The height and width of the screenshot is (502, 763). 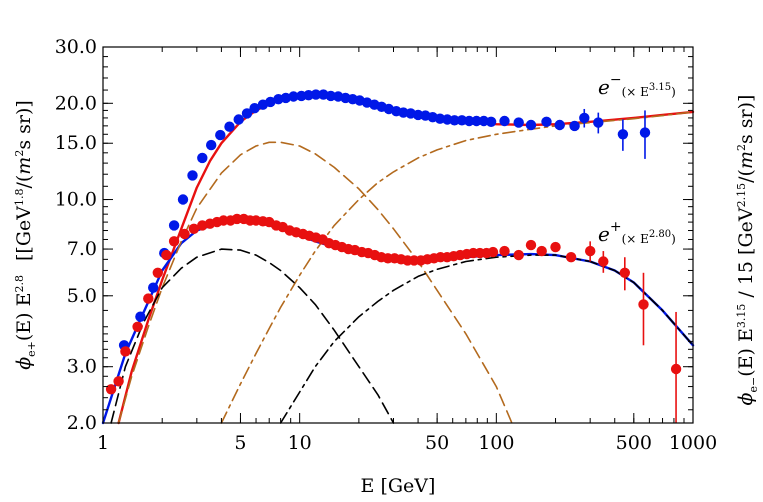 I want to click on y-tick-label: 15.0, so click(x=76, y=143).